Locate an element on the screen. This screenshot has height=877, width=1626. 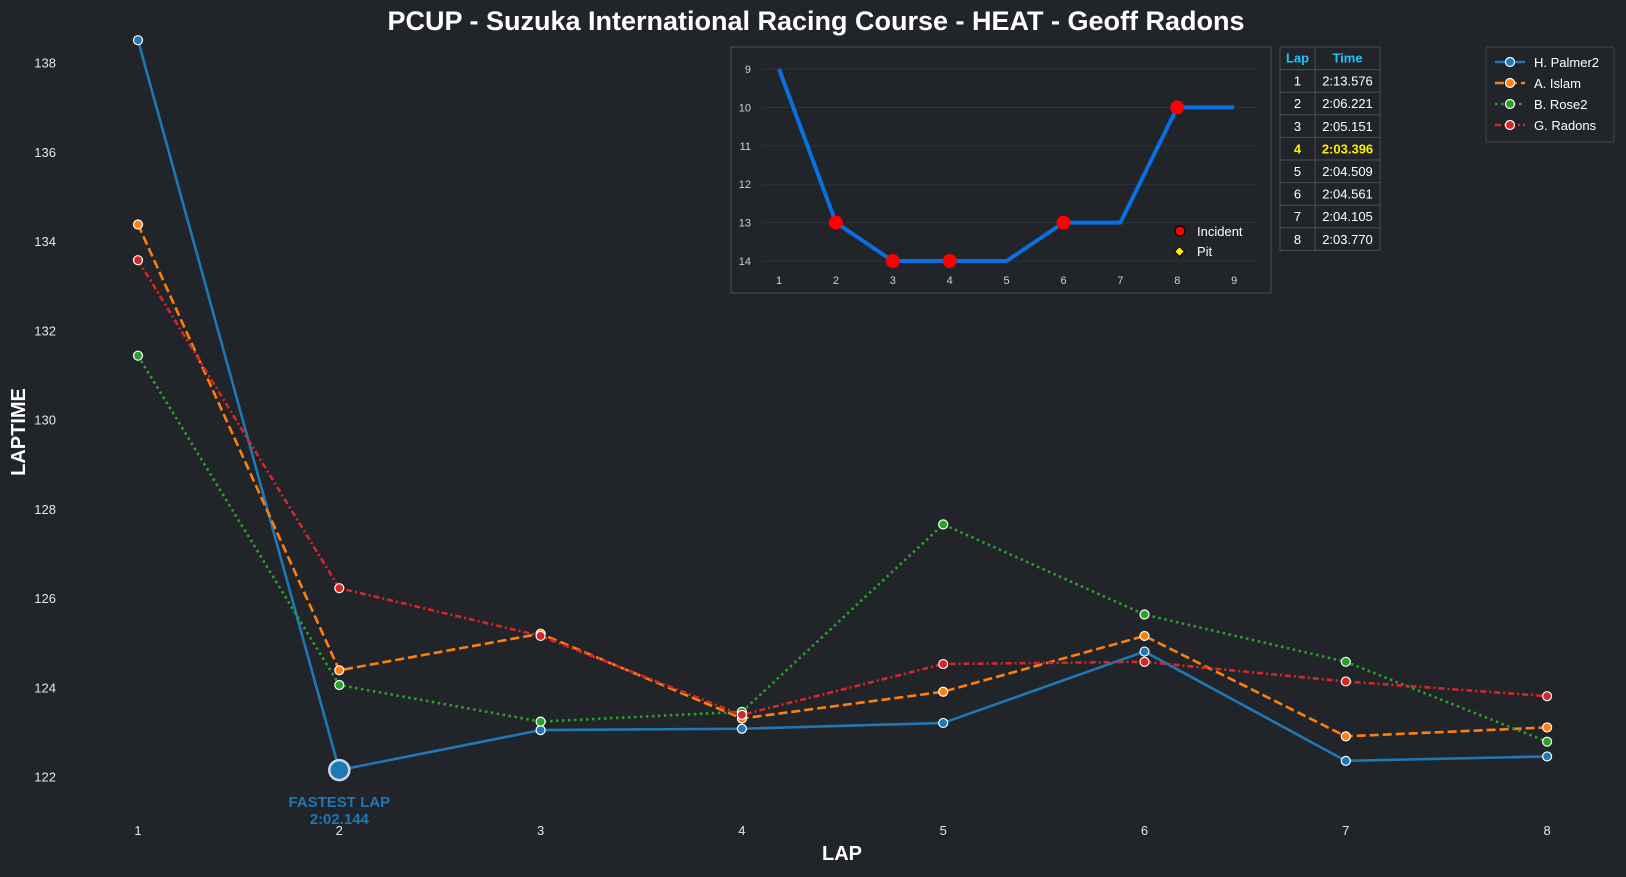
y-tick-label-0: 122 is located at coordinates (45, 777).